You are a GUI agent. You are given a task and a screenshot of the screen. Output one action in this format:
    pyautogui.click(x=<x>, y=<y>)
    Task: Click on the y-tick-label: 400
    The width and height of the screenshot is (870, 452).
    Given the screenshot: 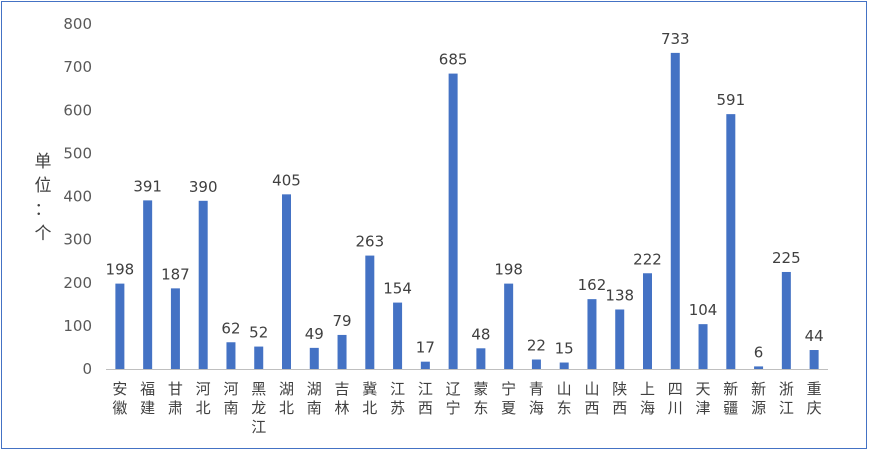 What is the action you would take?
    pyautogui.click(x=77, y=197)
    